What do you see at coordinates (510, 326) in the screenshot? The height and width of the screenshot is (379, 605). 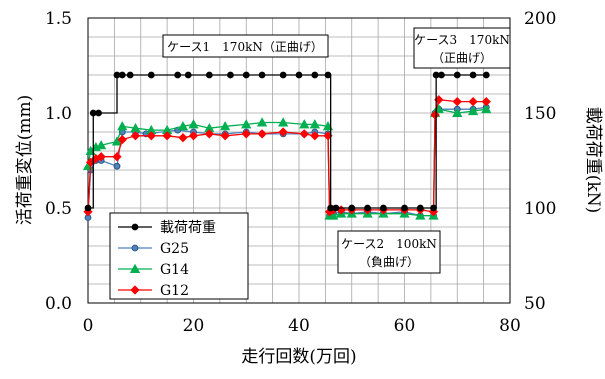 I see `x-tick-label: 80` at bounding box center [510, 326].